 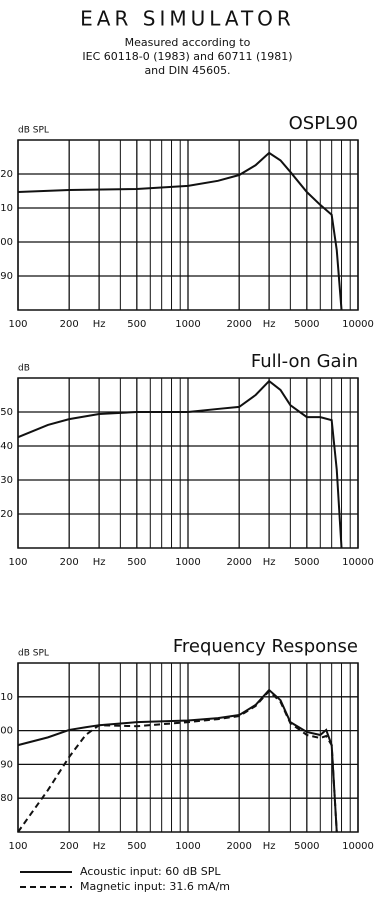 I want to click on y-tick-label: 40, so click(x=6, y=446).